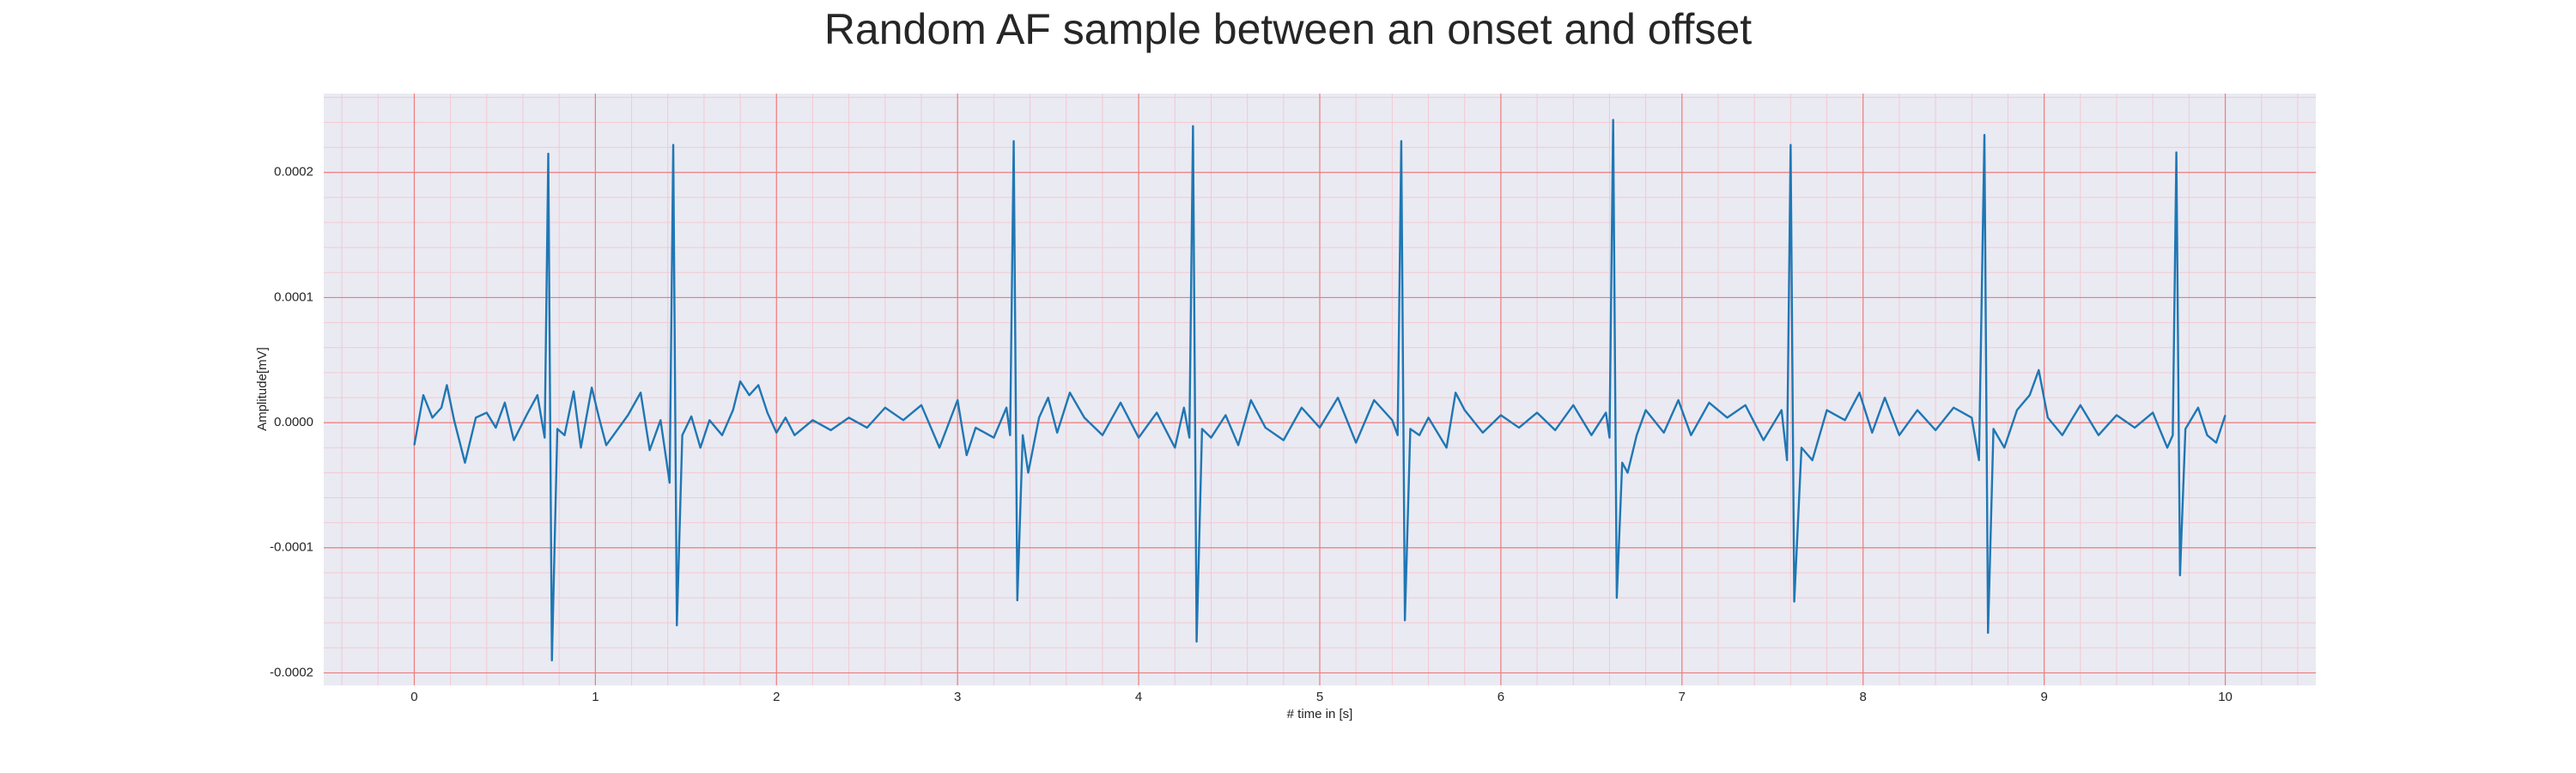 The image size is (2576, 773). I want to click on x-tick-label: 6, so click(1501, 697).